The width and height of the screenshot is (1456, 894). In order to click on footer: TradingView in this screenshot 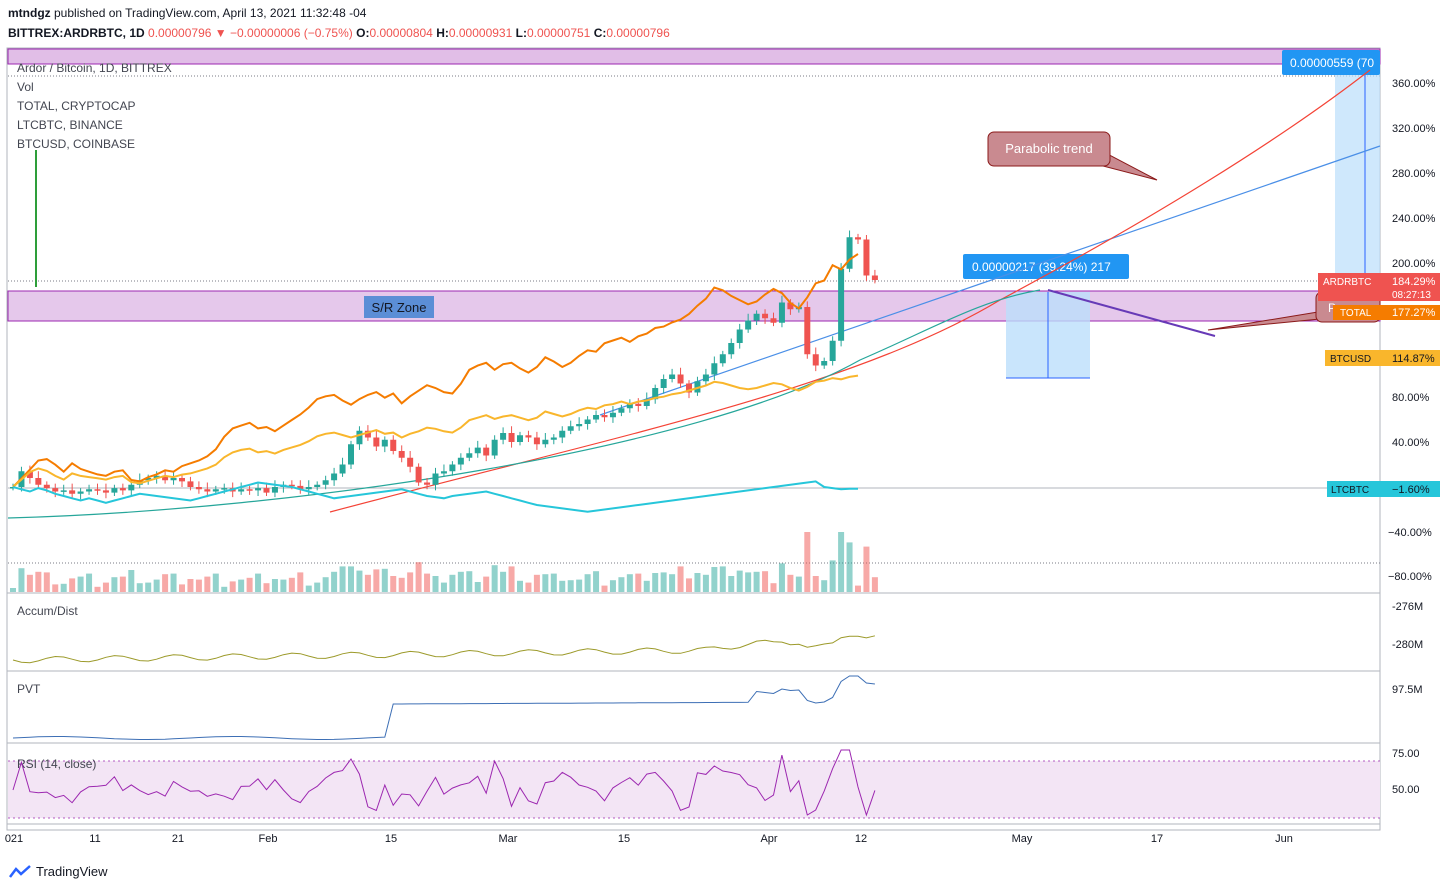, I will do `click(58, 871)`.